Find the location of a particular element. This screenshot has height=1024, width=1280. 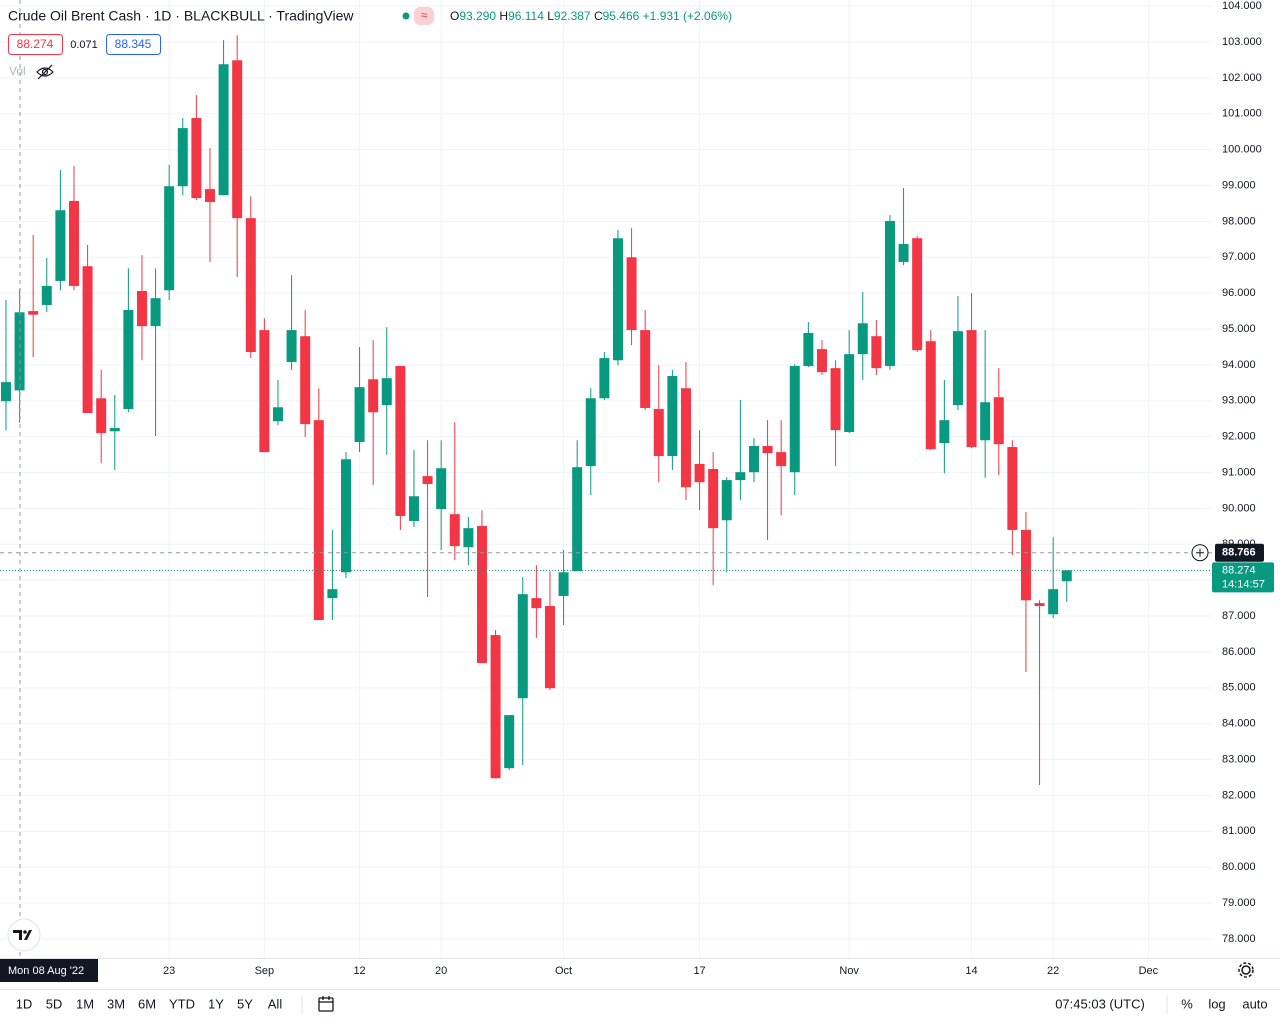

tv-logo is located at coordinates (24, 935).